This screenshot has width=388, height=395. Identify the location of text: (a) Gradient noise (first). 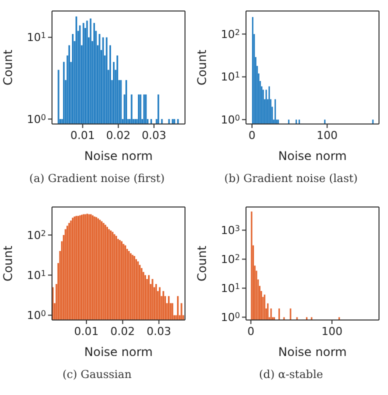
(97, 178).